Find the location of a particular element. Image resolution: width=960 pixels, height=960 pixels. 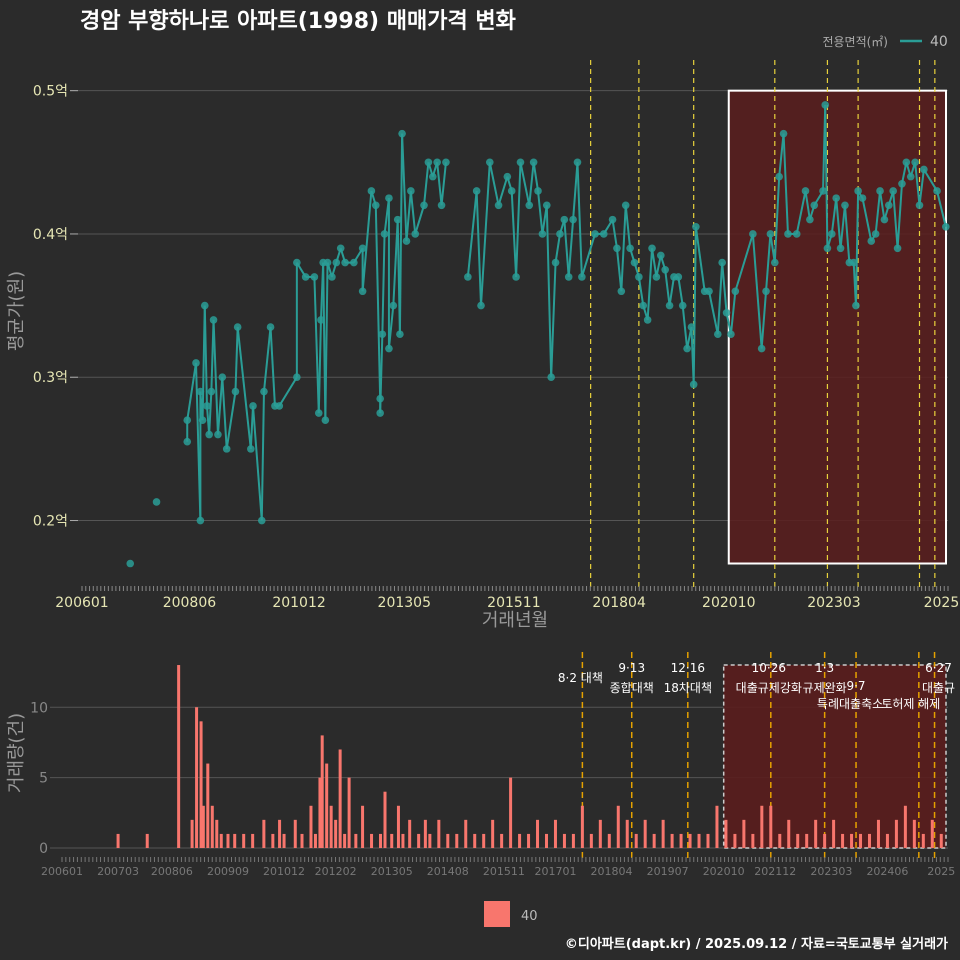

top-y-tick-label: 0.4억 is located at coordinates (50, 235).